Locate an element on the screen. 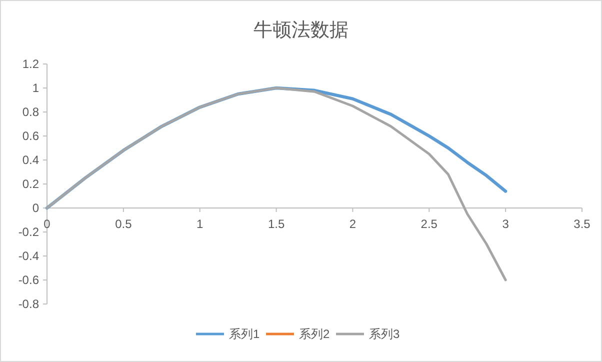  y-tick-label: 0.6 is located at coordinates (31, 136).